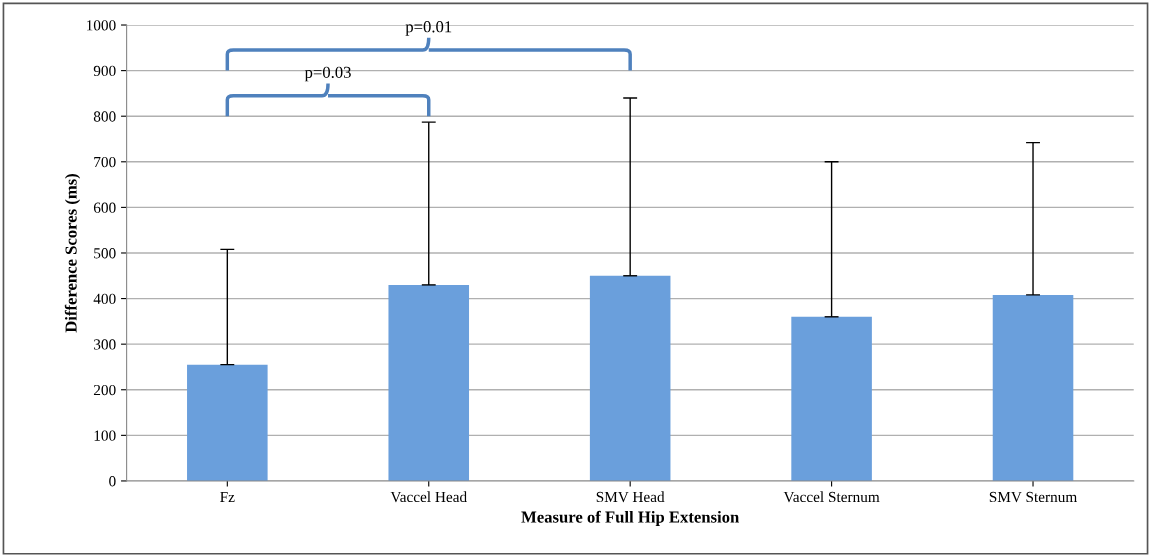  Describe the element at coordinates (104, 207) in the screenshot. I see `y-tick-label: 600` at that location.